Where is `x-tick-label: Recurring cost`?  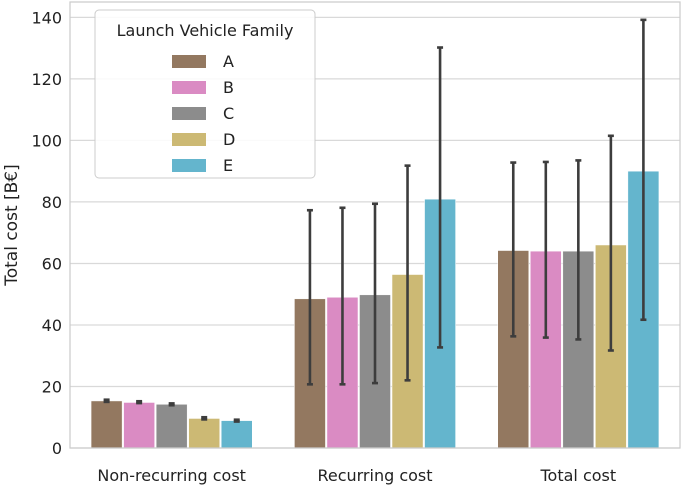
x-tick-label: Recurring cost is located at coordinates (374, 475).